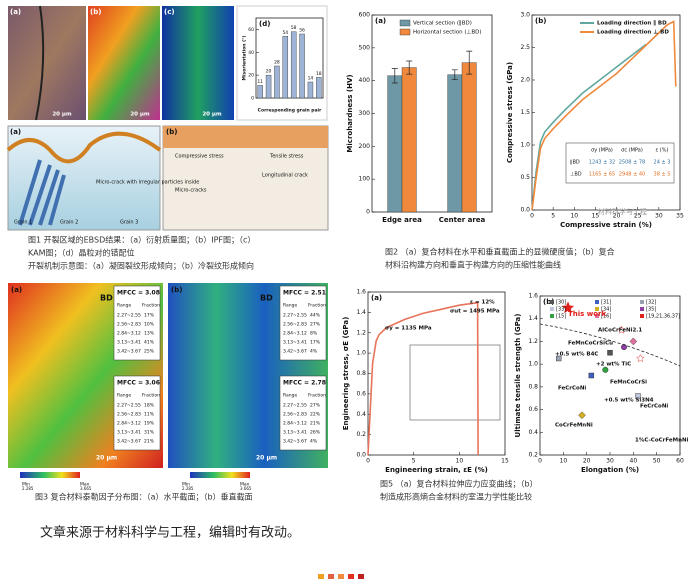 Image resolution: width=688 pixels, height=585 pixels. Describe the element at coordinates (361, 373) in the screenshot. I see `y-tick-label: 0.8` at that location.